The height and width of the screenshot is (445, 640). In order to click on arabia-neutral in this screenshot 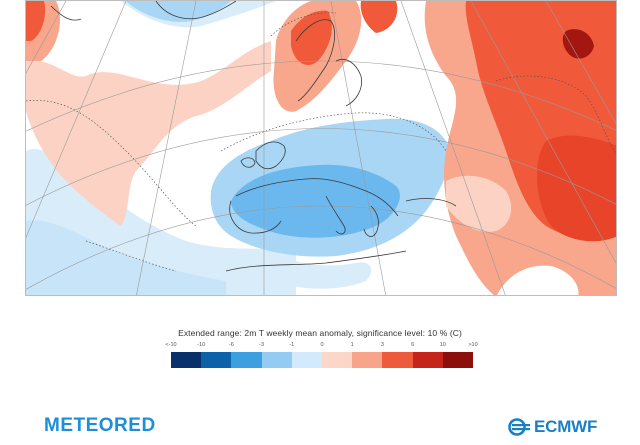, I will do `click(538, 280)`.